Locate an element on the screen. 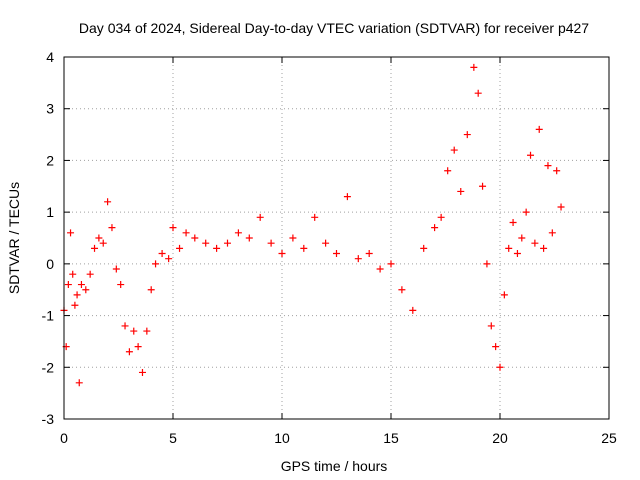 This screenshot has width=640, height=480. x-tick-label: 0 is located at coordinates (64, 438).